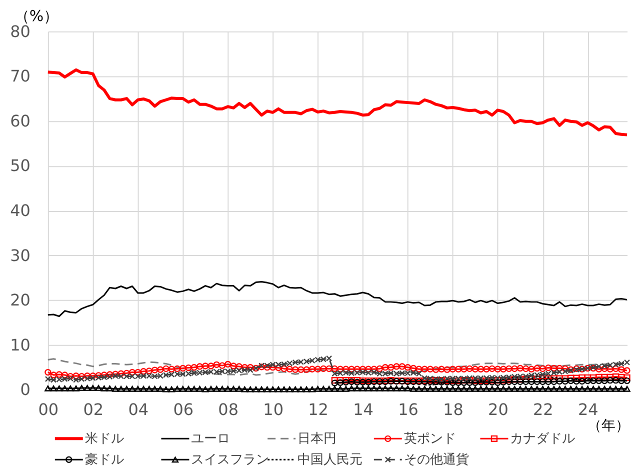  Describe the element at coordinates (230, 460) in the screenshot. I see `legend-label: スイスフラン` at that location.